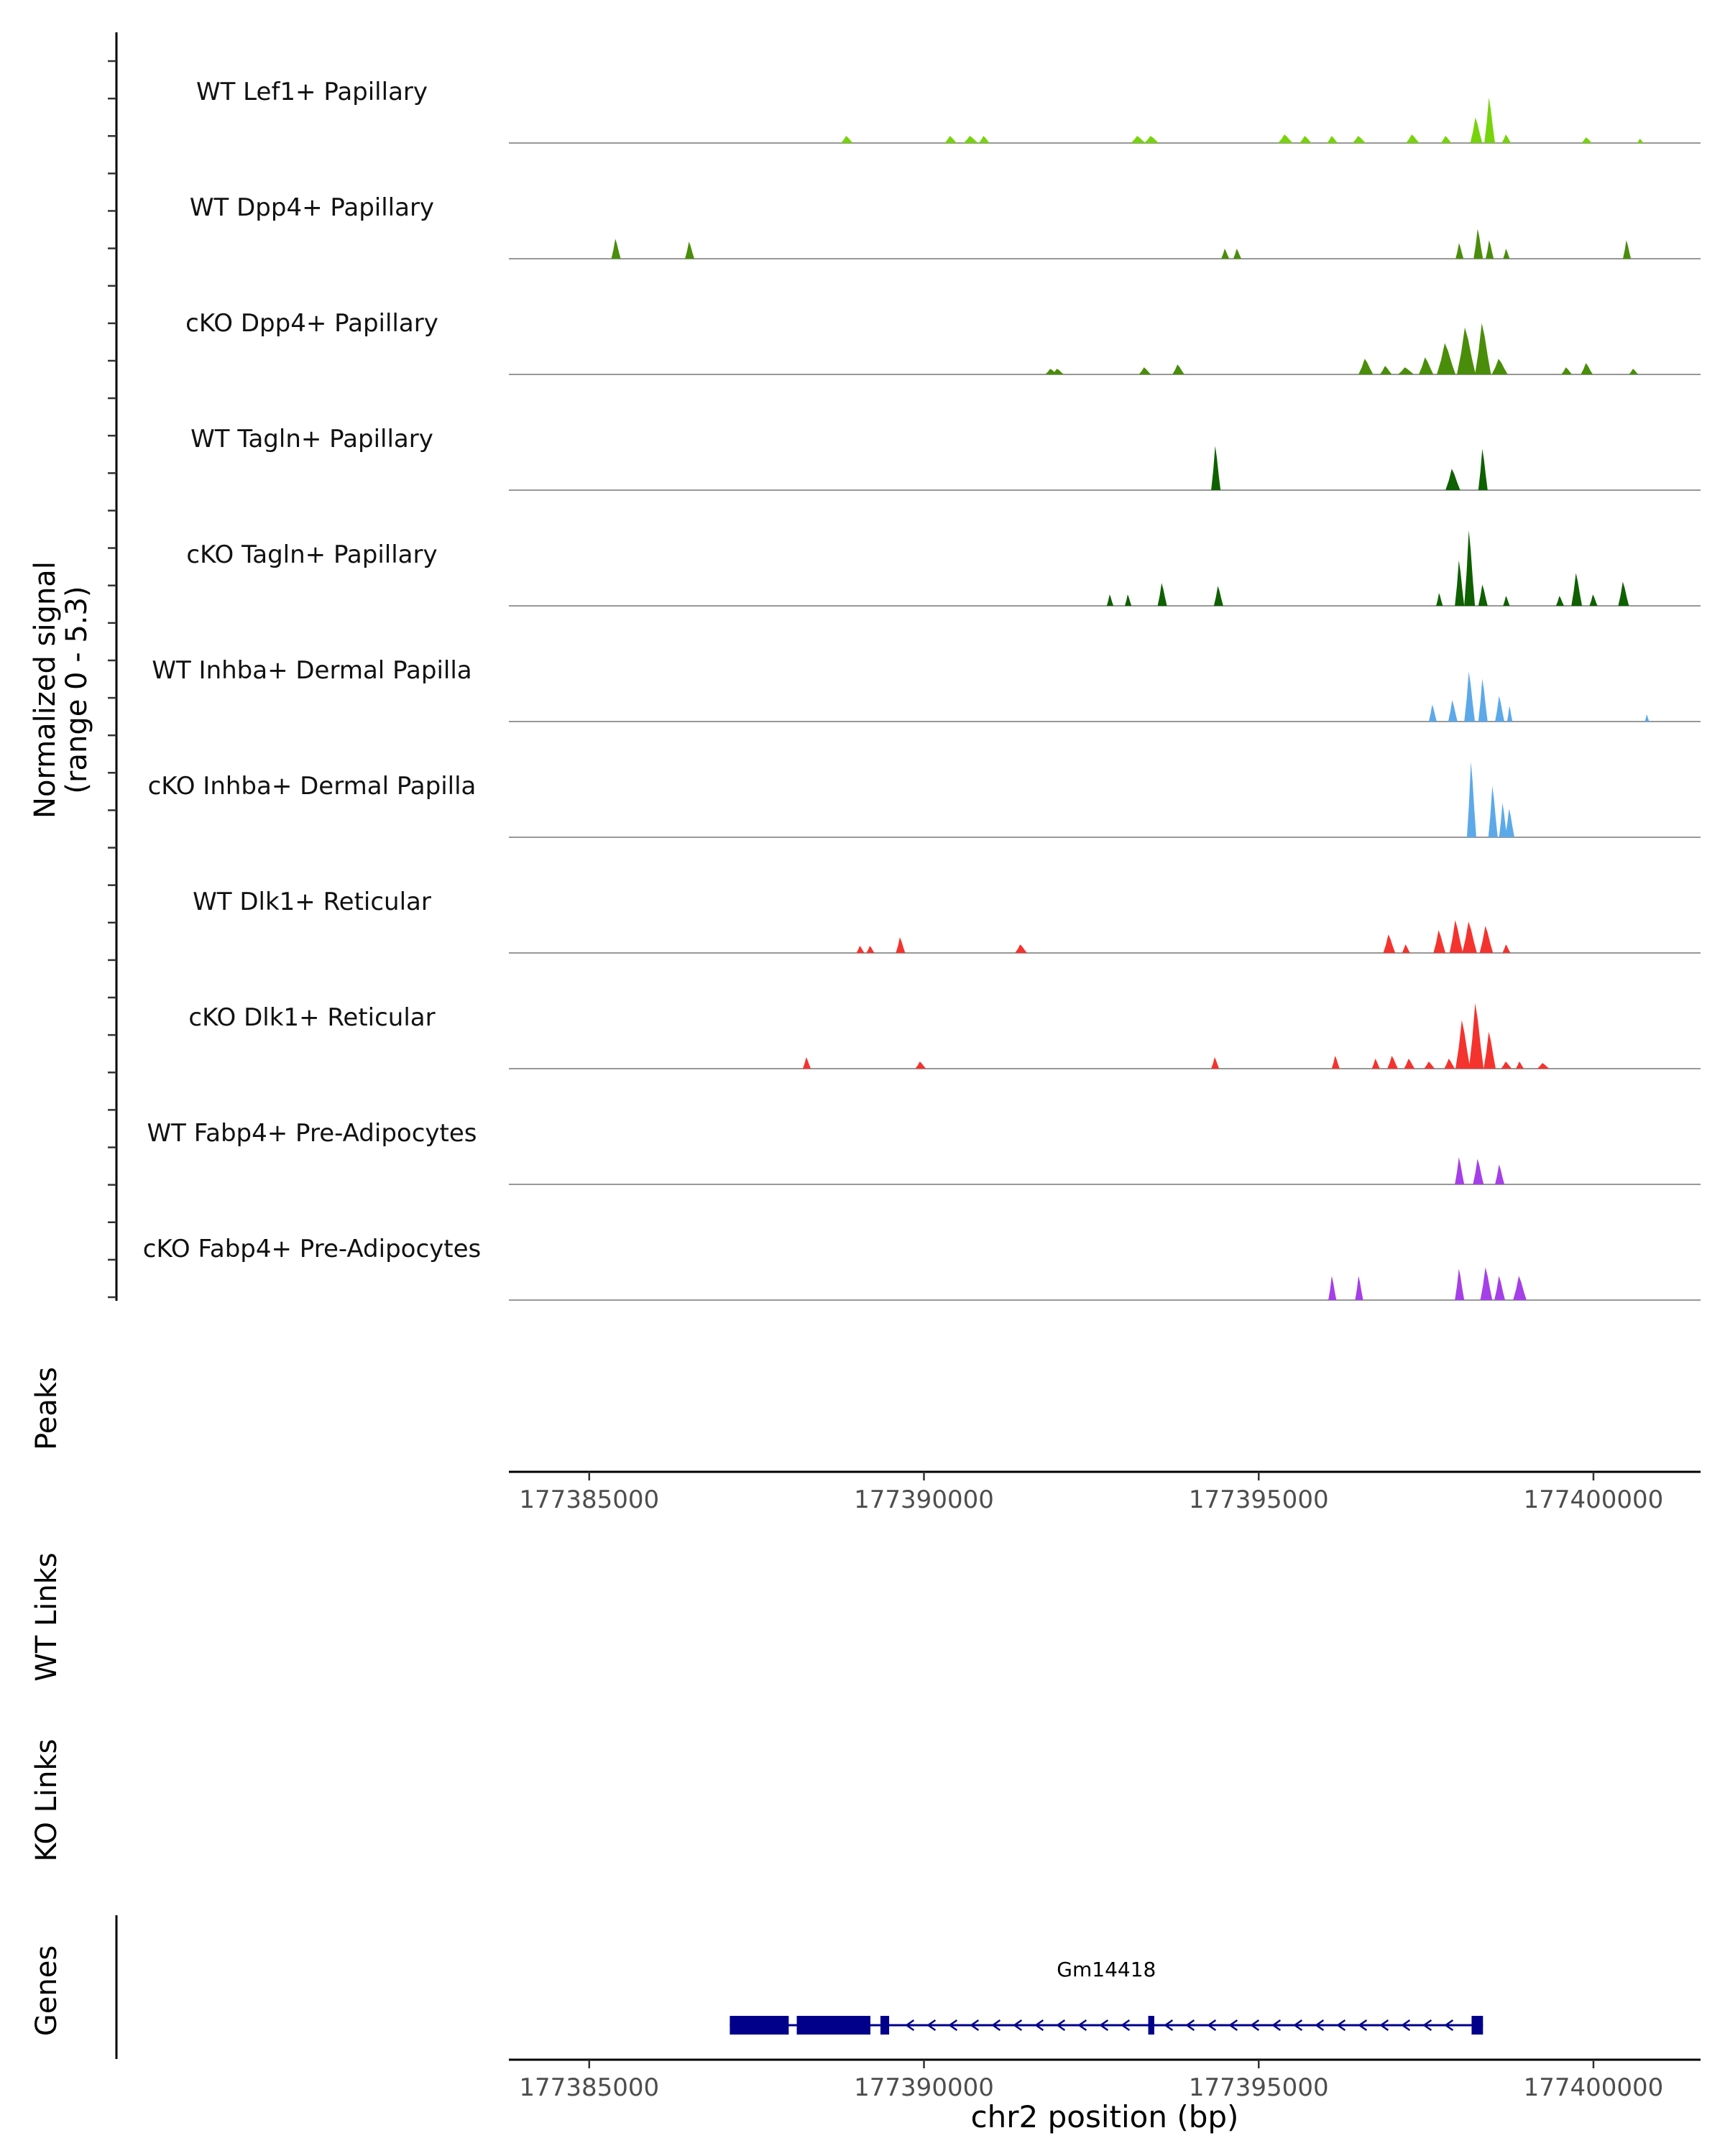 The height and width of the screenshot is (2156, 1725). What do you see at coordinates (945, 226) in the screenshot?
I see `track: WT Dpp4+ Papillary` at bounding box center [945, 226].